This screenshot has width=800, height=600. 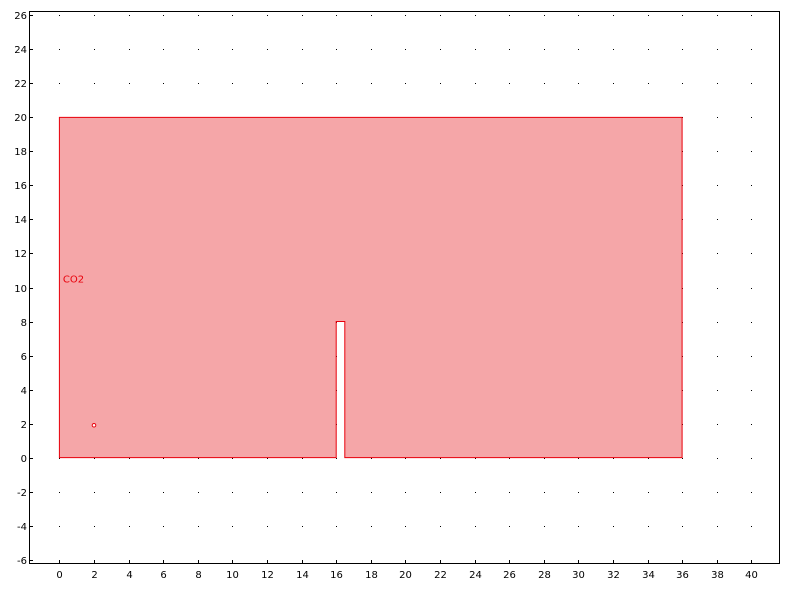 I want to click on y-tick-label: 20, so click(x=20, y=118).